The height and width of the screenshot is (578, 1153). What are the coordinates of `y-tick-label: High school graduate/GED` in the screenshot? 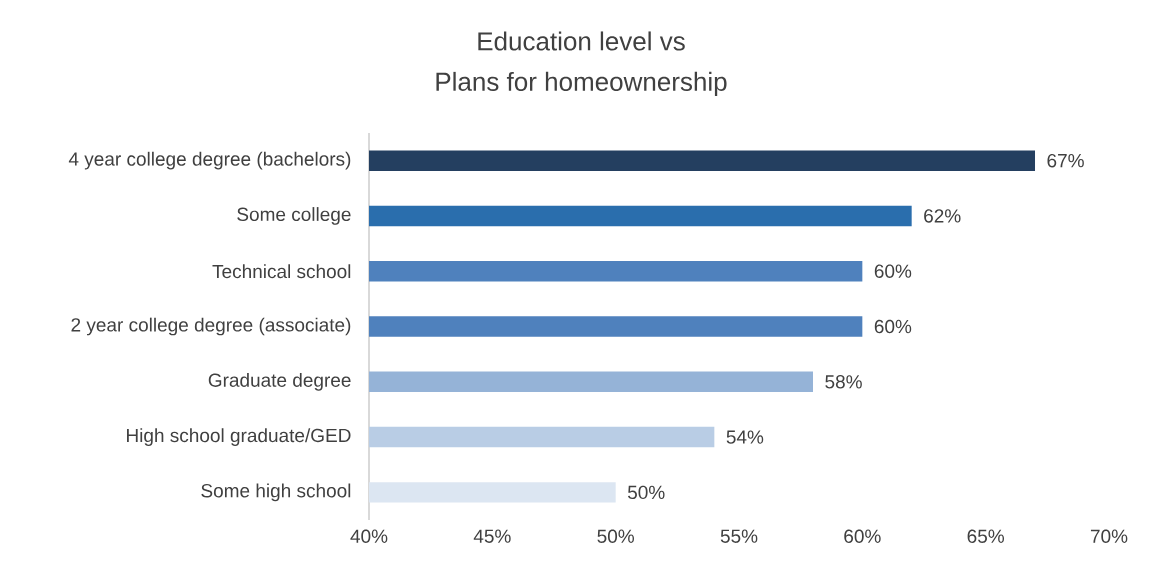 It's located at (239, 437).